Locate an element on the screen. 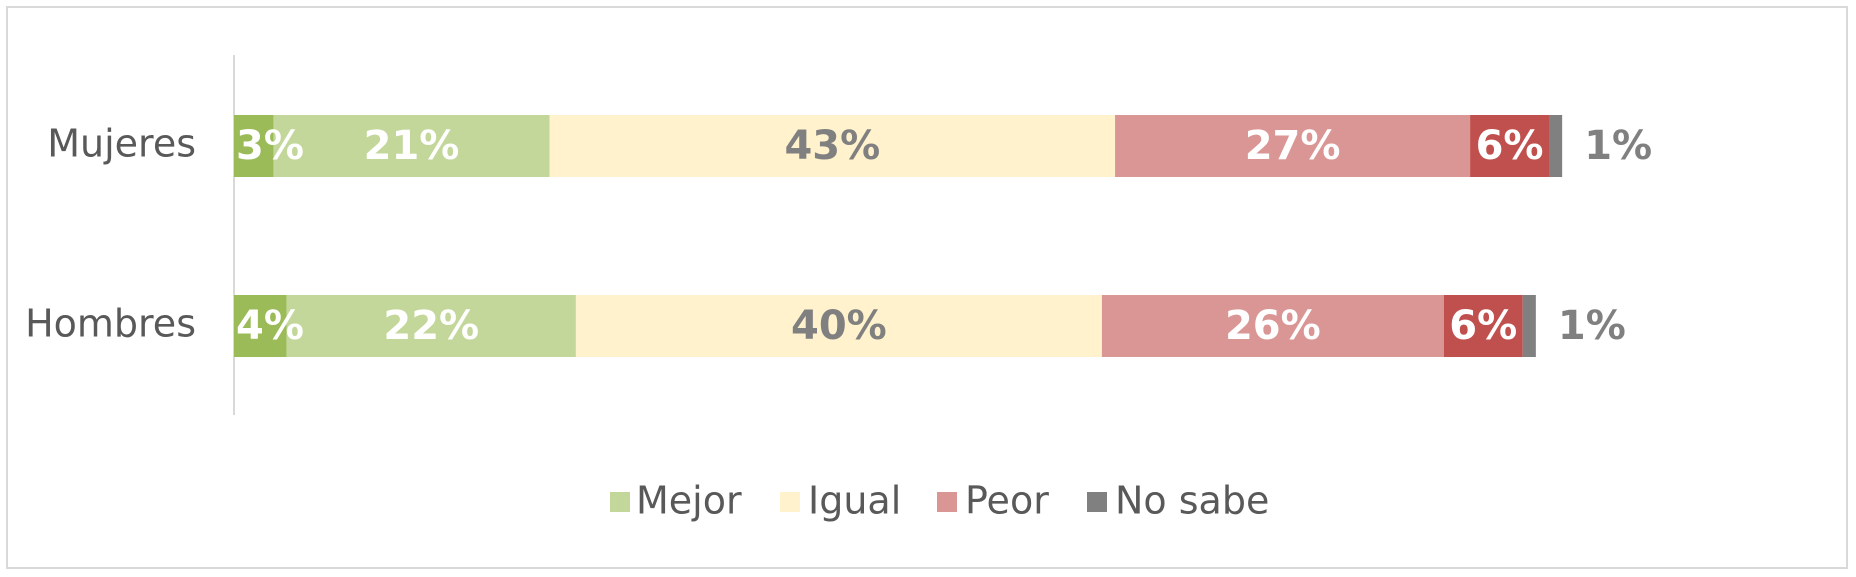  legend-label-mejor: Mejor is located at coordinates (689, 501).